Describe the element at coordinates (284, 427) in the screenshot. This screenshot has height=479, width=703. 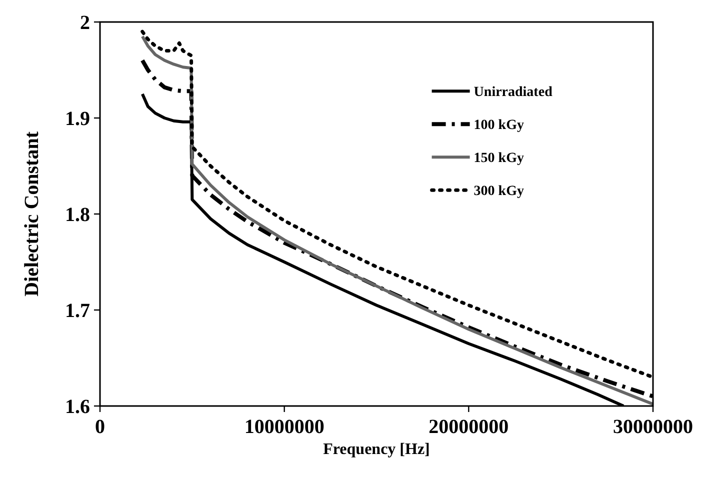
I see `x-tick-label: 10000000` at that location.